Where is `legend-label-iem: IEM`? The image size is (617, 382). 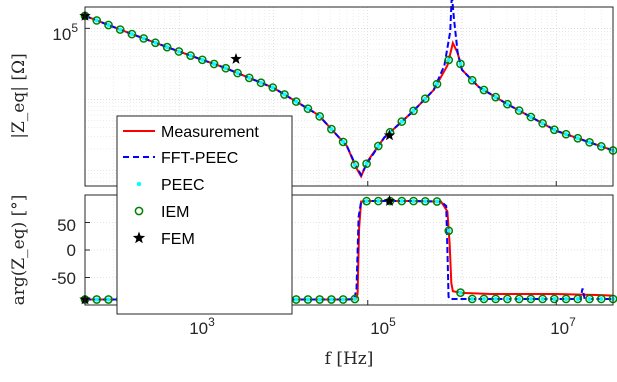
legend-label-iem: IEM is located at coordinates (175, 212).